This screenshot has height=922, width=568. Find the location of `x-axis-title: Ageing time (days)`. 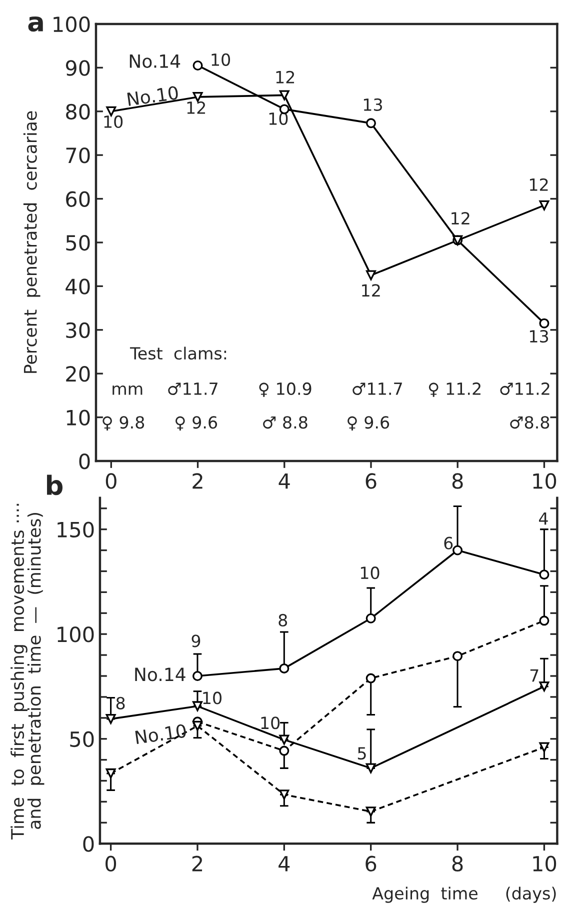

x-axis-title: Ageing time (days) is located at coordinates (464, 894).